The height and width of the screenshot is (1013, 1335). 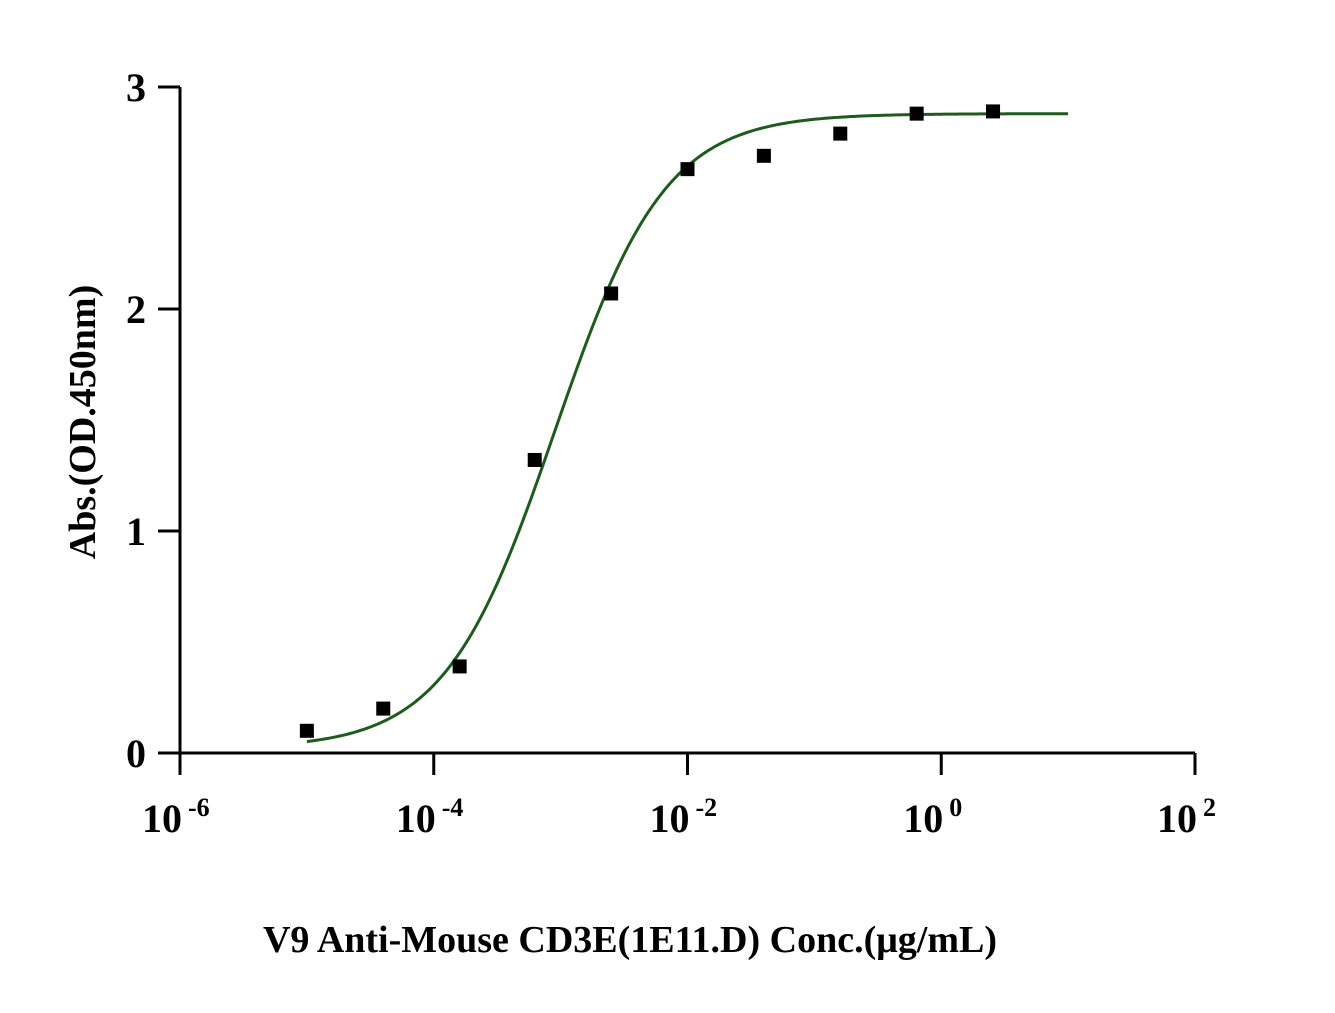 What do you see at coordinates (430, 817) in the screenshot?
I see `x-tick-label: 10 -4` at bounding box center [430, 817].